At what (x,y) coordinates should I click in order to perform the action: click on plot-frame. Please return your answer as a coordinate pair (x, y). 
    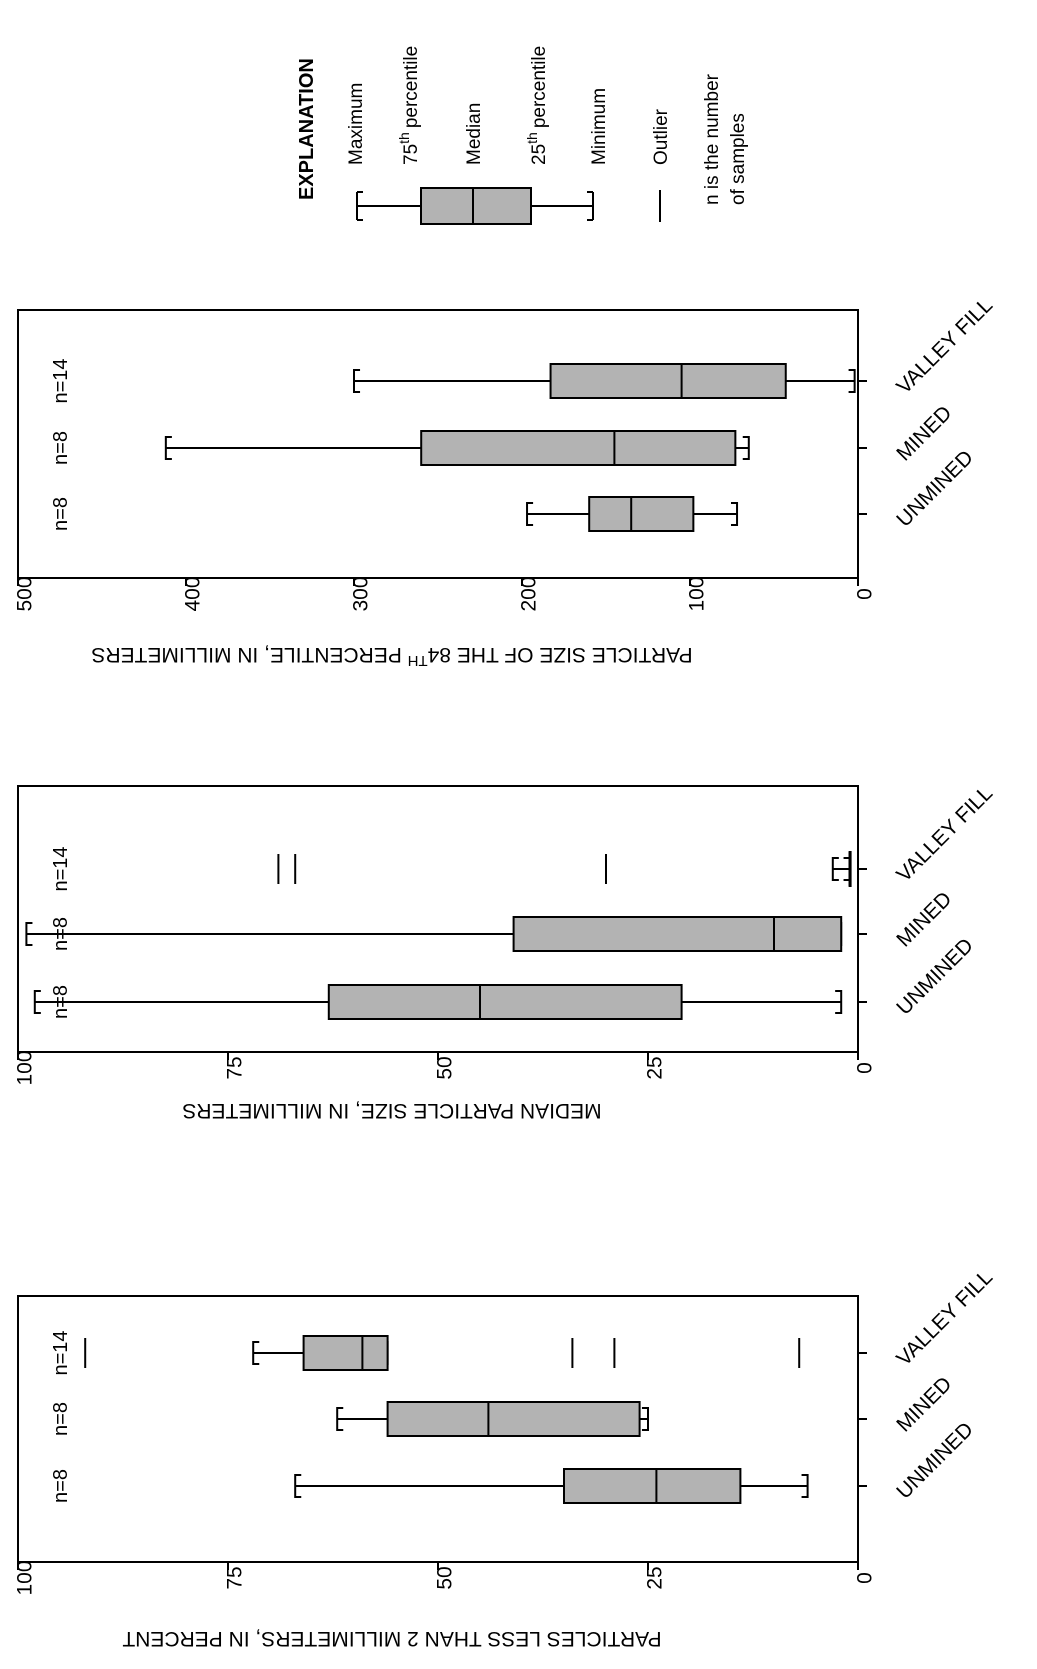
    Looking at the image, I should click on (438, 444).